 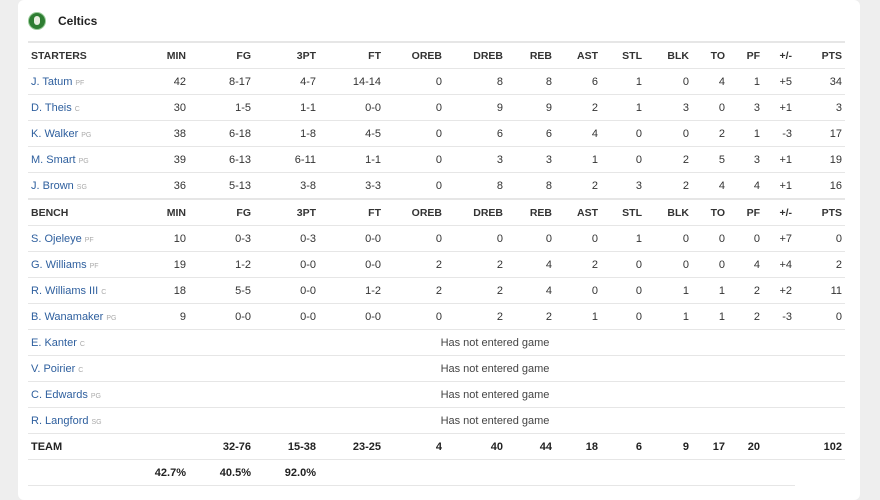 What do you see at coordinates (53, 368) in the screenshot?
I see `player-link: V. Poirier` at bounding box center [53, 368].